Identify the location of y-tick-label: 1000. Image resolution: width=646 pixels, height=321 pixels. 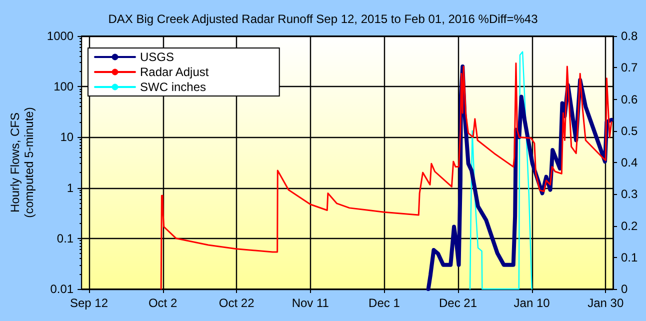
(60, 36).